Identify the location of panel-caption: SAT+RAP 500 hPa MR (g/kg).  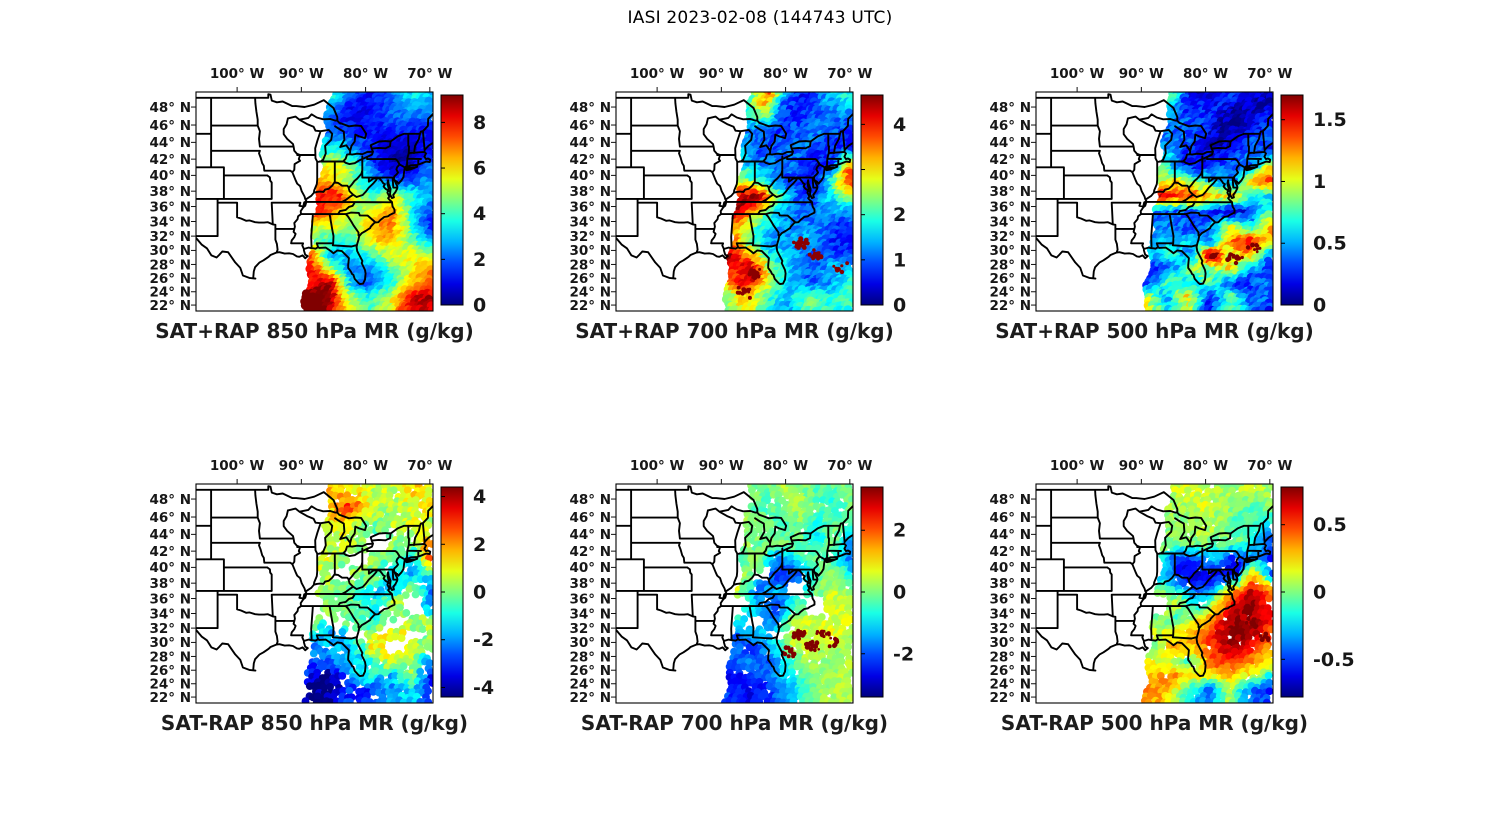
(1154, 331).